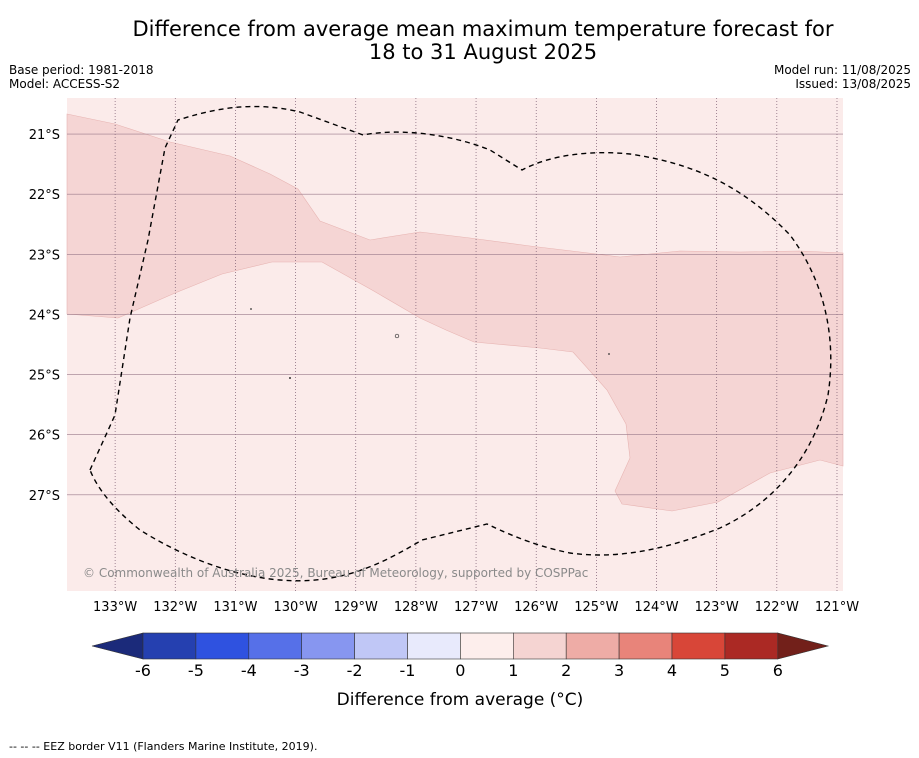 This screenshot has height=758, width=919. Describe the element at coordinates (44, 496) in the screenshot. I see `latitude-label: 27°S` at that location.